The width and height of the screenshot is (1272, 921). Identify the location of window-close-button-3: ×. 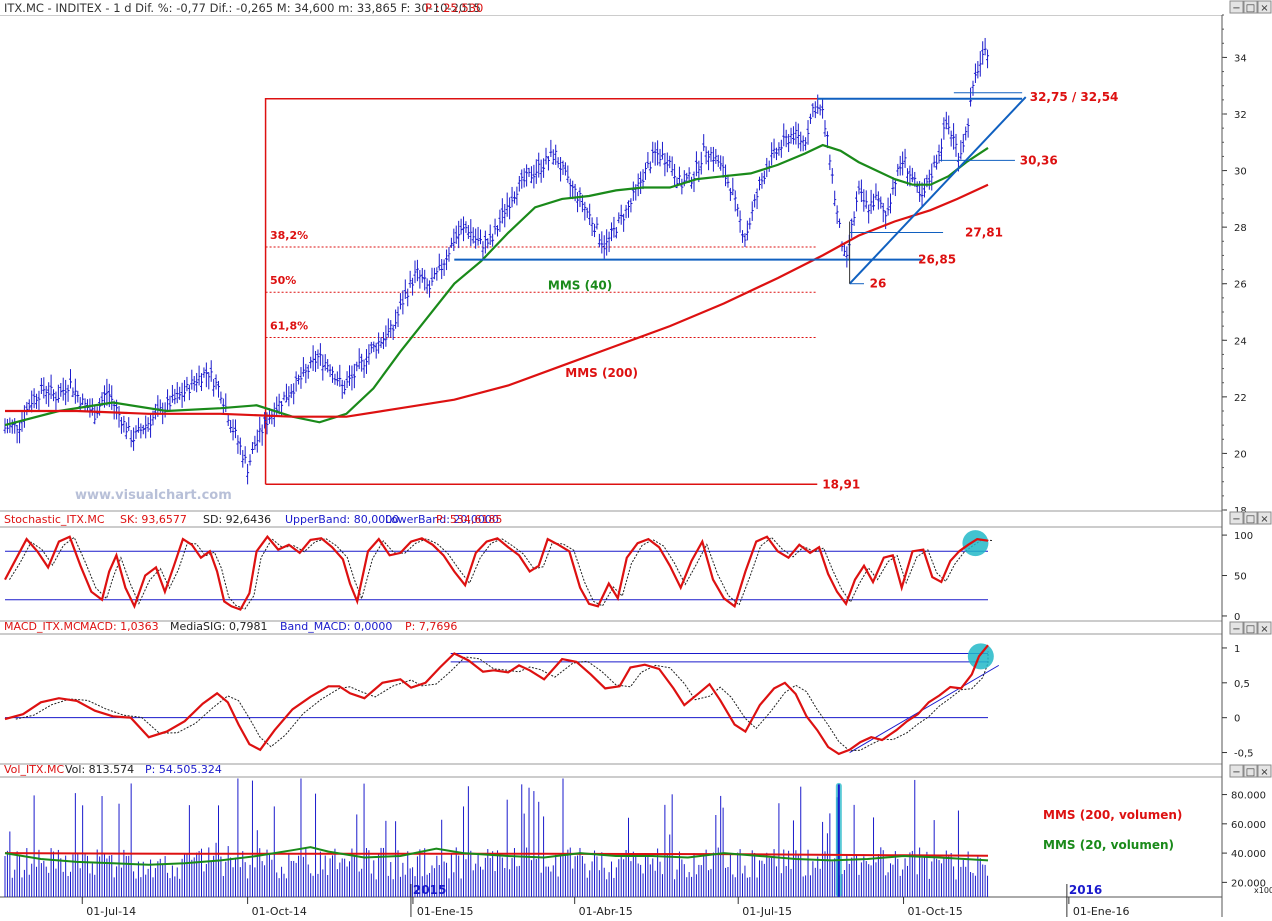
(1264, 771).